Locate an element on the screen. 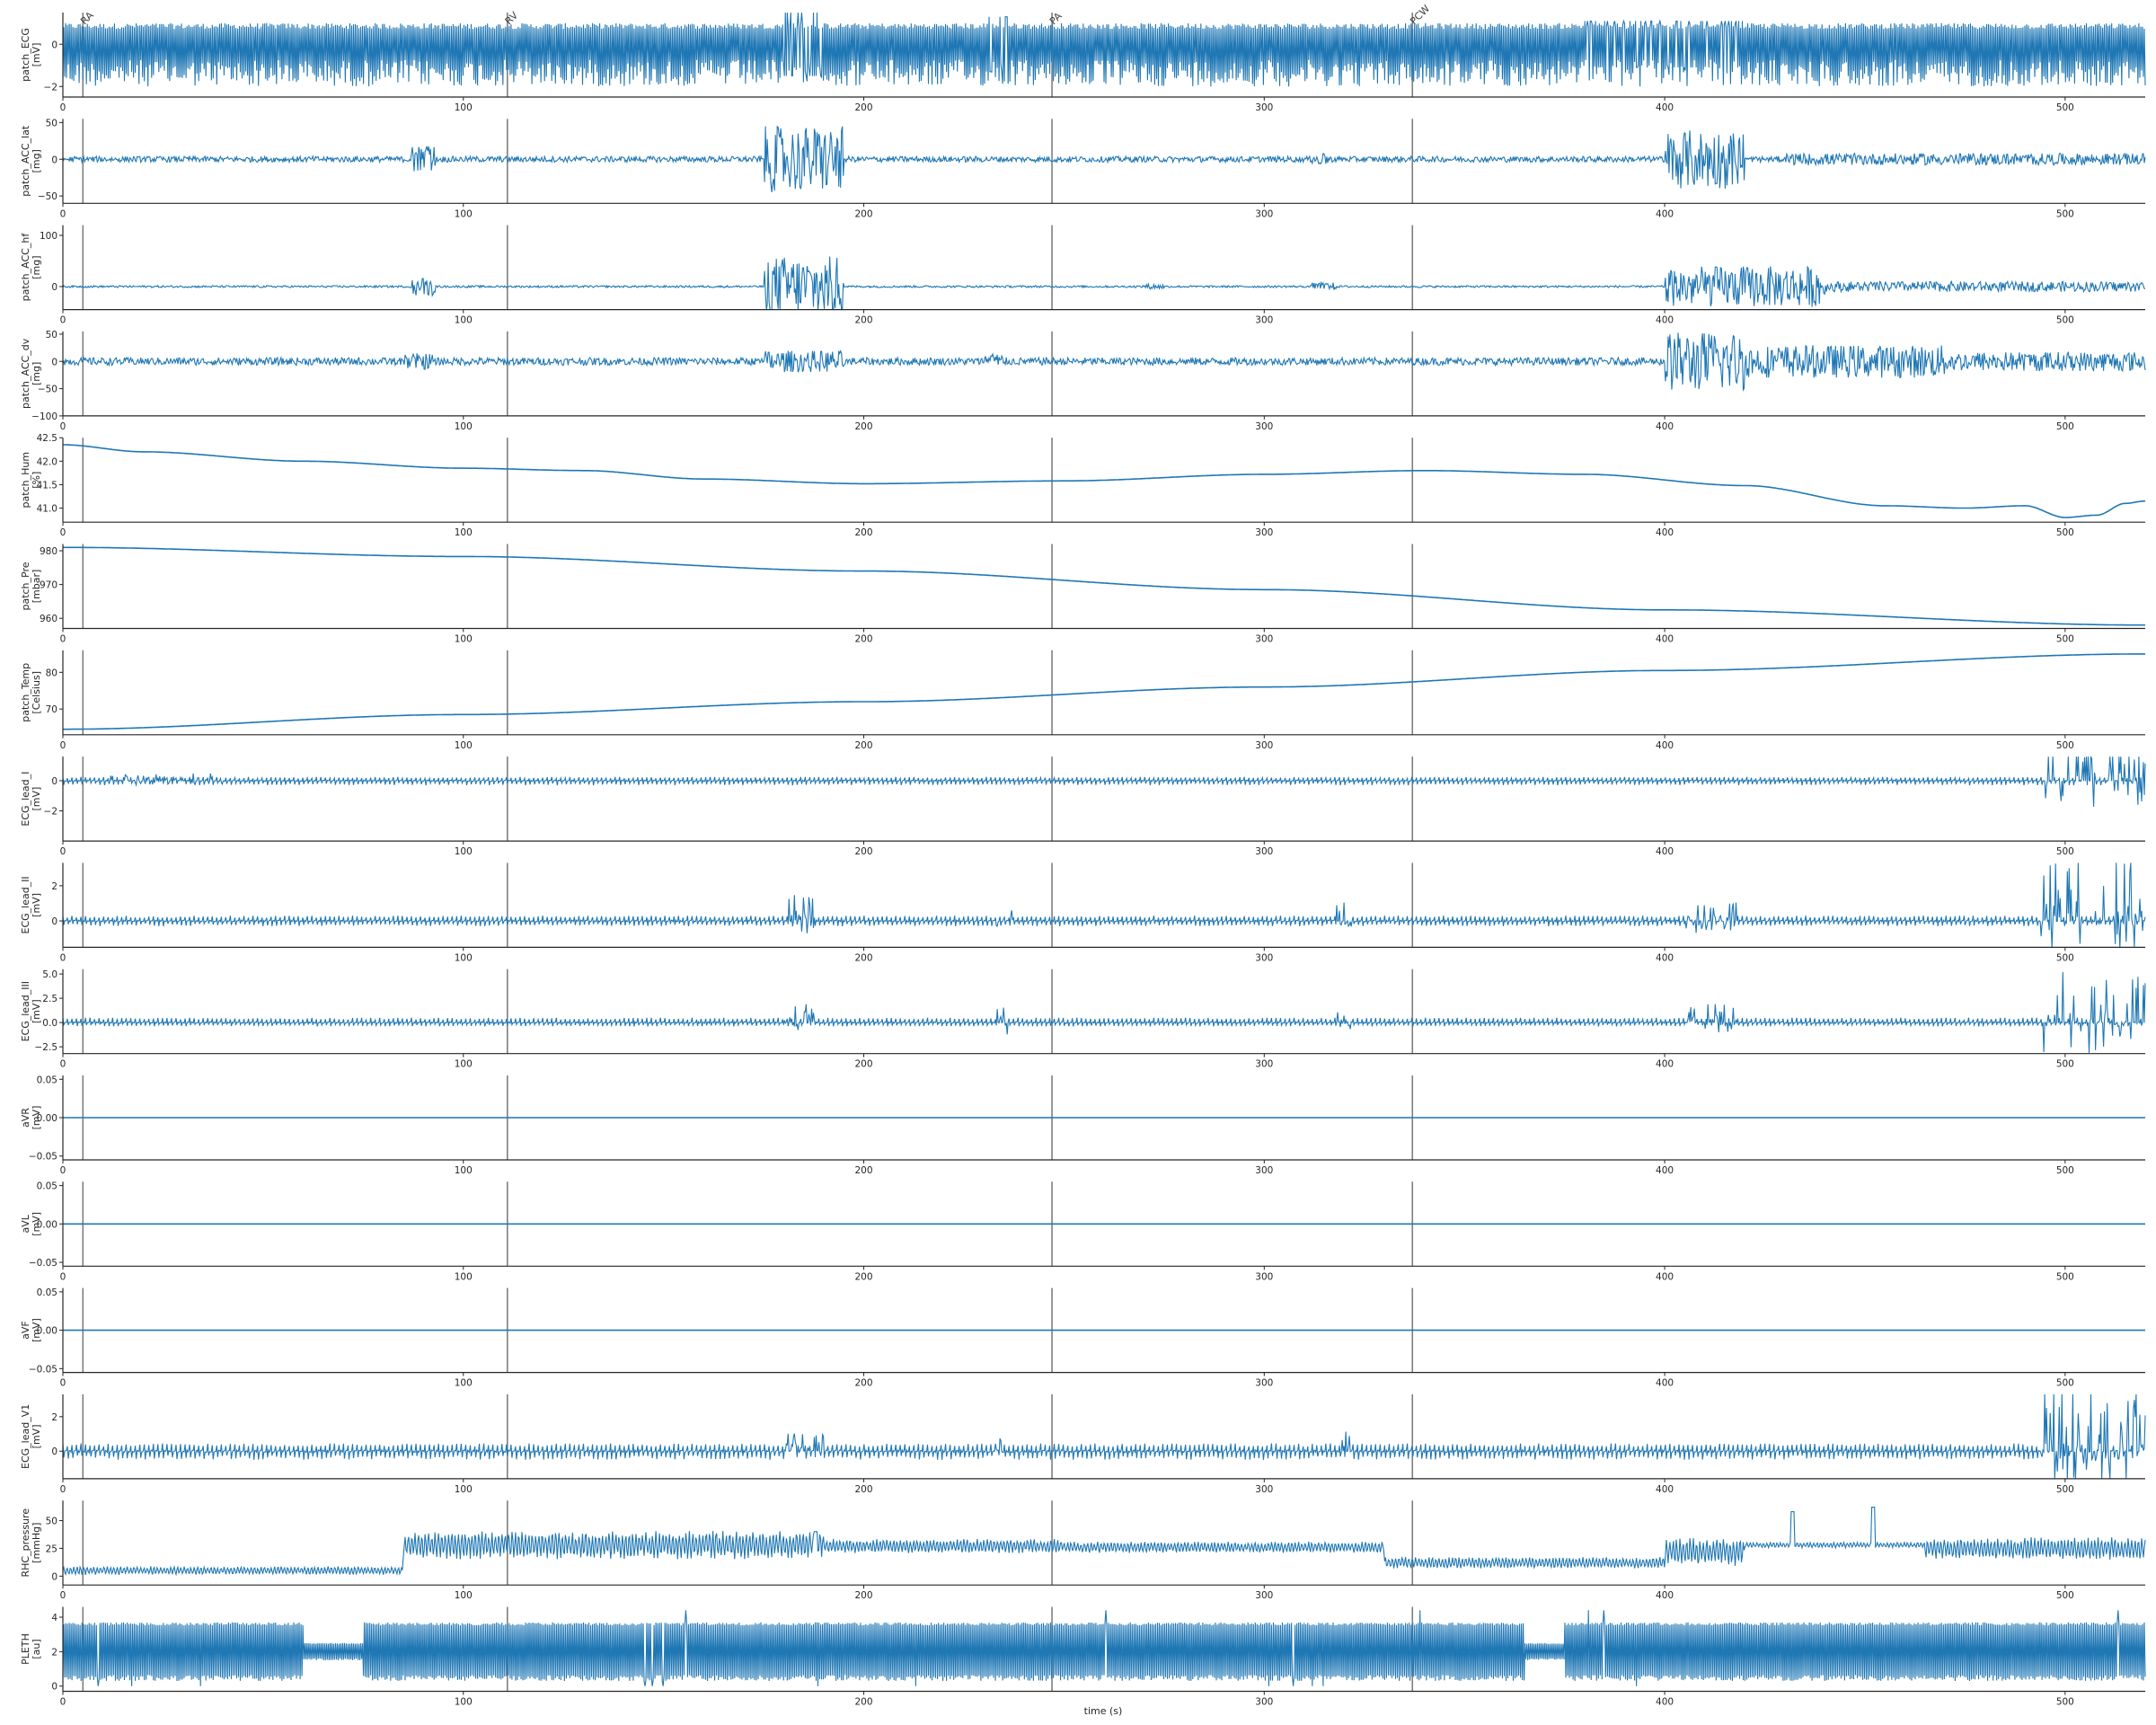 This screenshot has width=2156, height=1725. y-tick-label: 2 is located at coordinates (54, 886).